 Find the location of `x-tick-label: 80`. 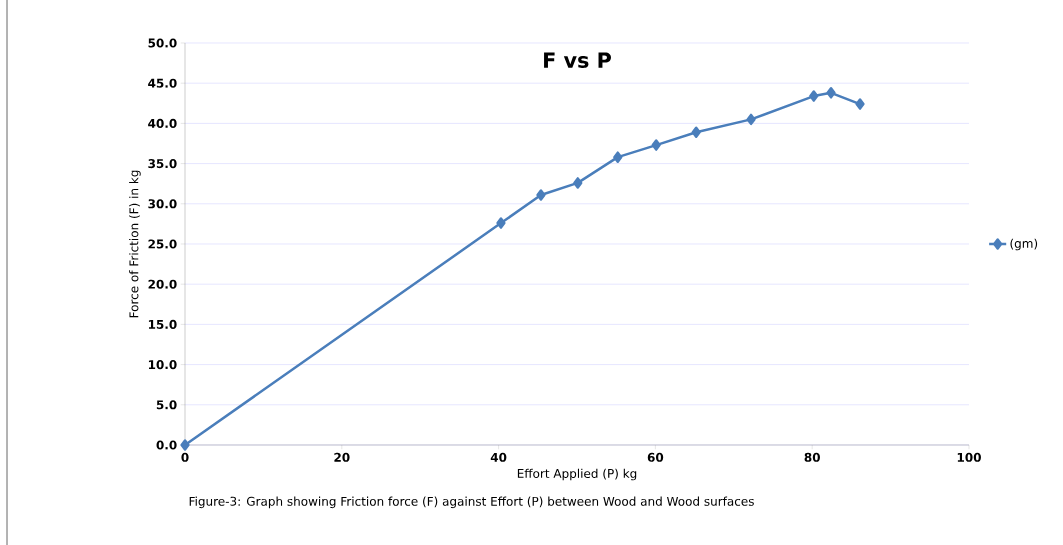

x-tick-label: 80 is located at coordinates (812, 457).